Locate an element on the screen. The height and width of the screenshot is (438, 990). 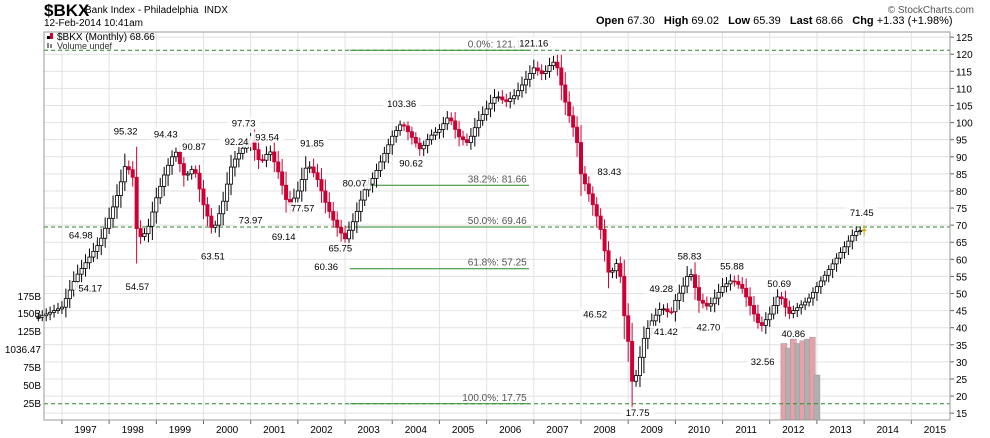
x-tick-label: 2004 is located at coordinates (416, 430).